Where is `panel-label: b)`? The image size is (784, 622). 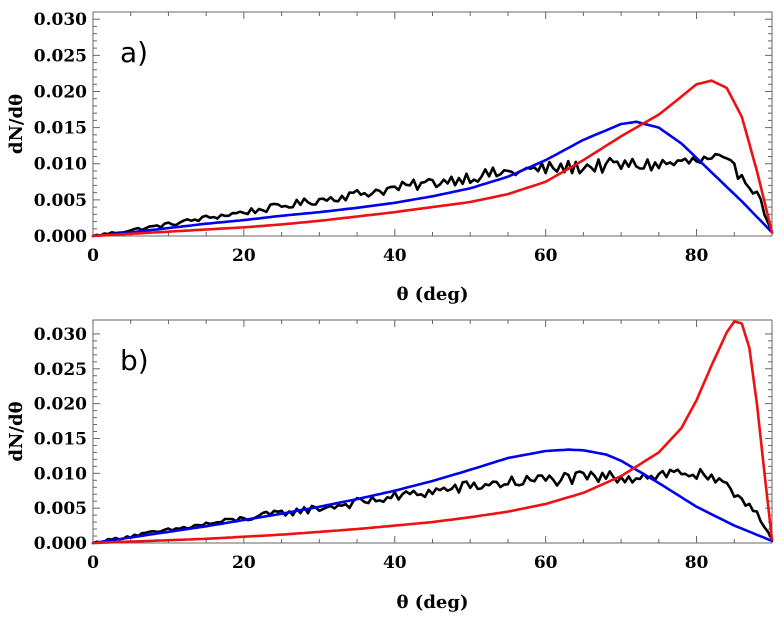
panel-label: b) is located at coordinates (134, 360).